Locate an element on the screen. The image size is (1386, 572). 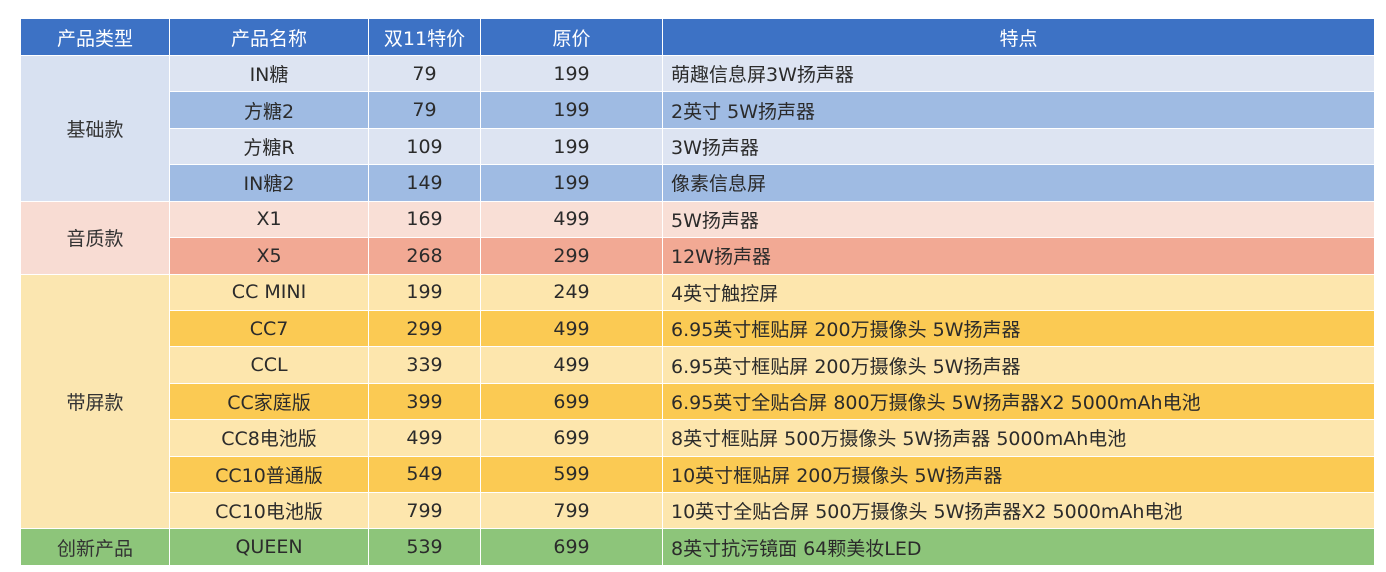
sale-price-cell: 399 is located at coordinates (424, 401).